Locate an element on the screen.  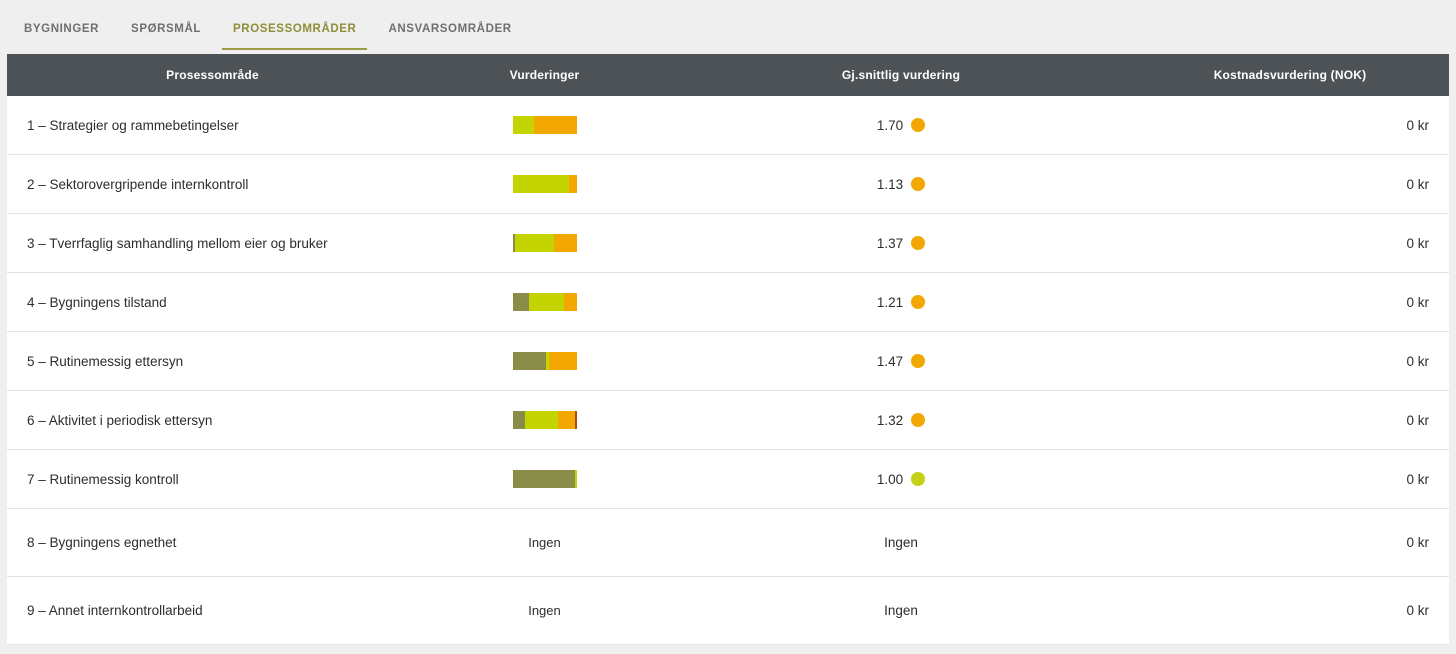
table-row: 8 – Bygningens egnethet Ingen Ingen 0 kr is located at coordinates (728, 543).